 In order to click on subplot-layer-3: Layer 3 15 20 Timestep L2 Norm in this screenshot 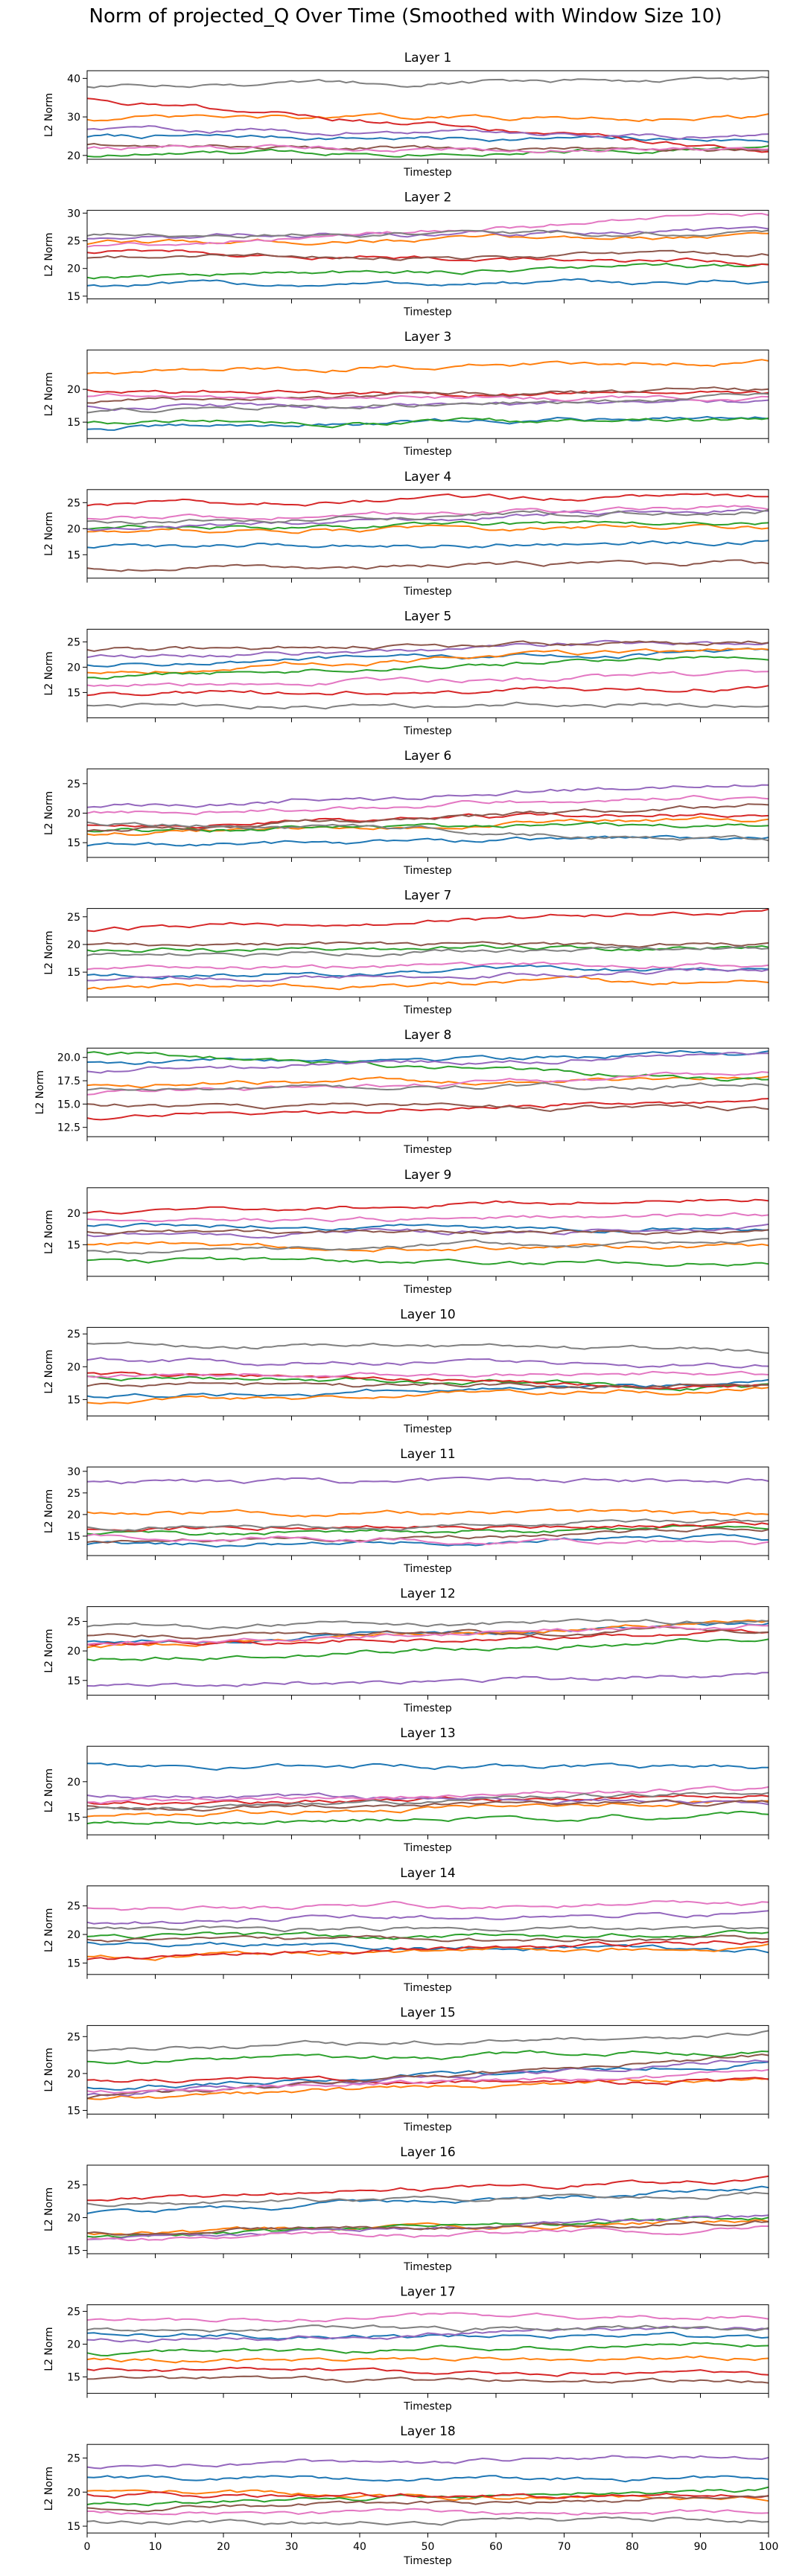, I will do `click(406, 394)`.